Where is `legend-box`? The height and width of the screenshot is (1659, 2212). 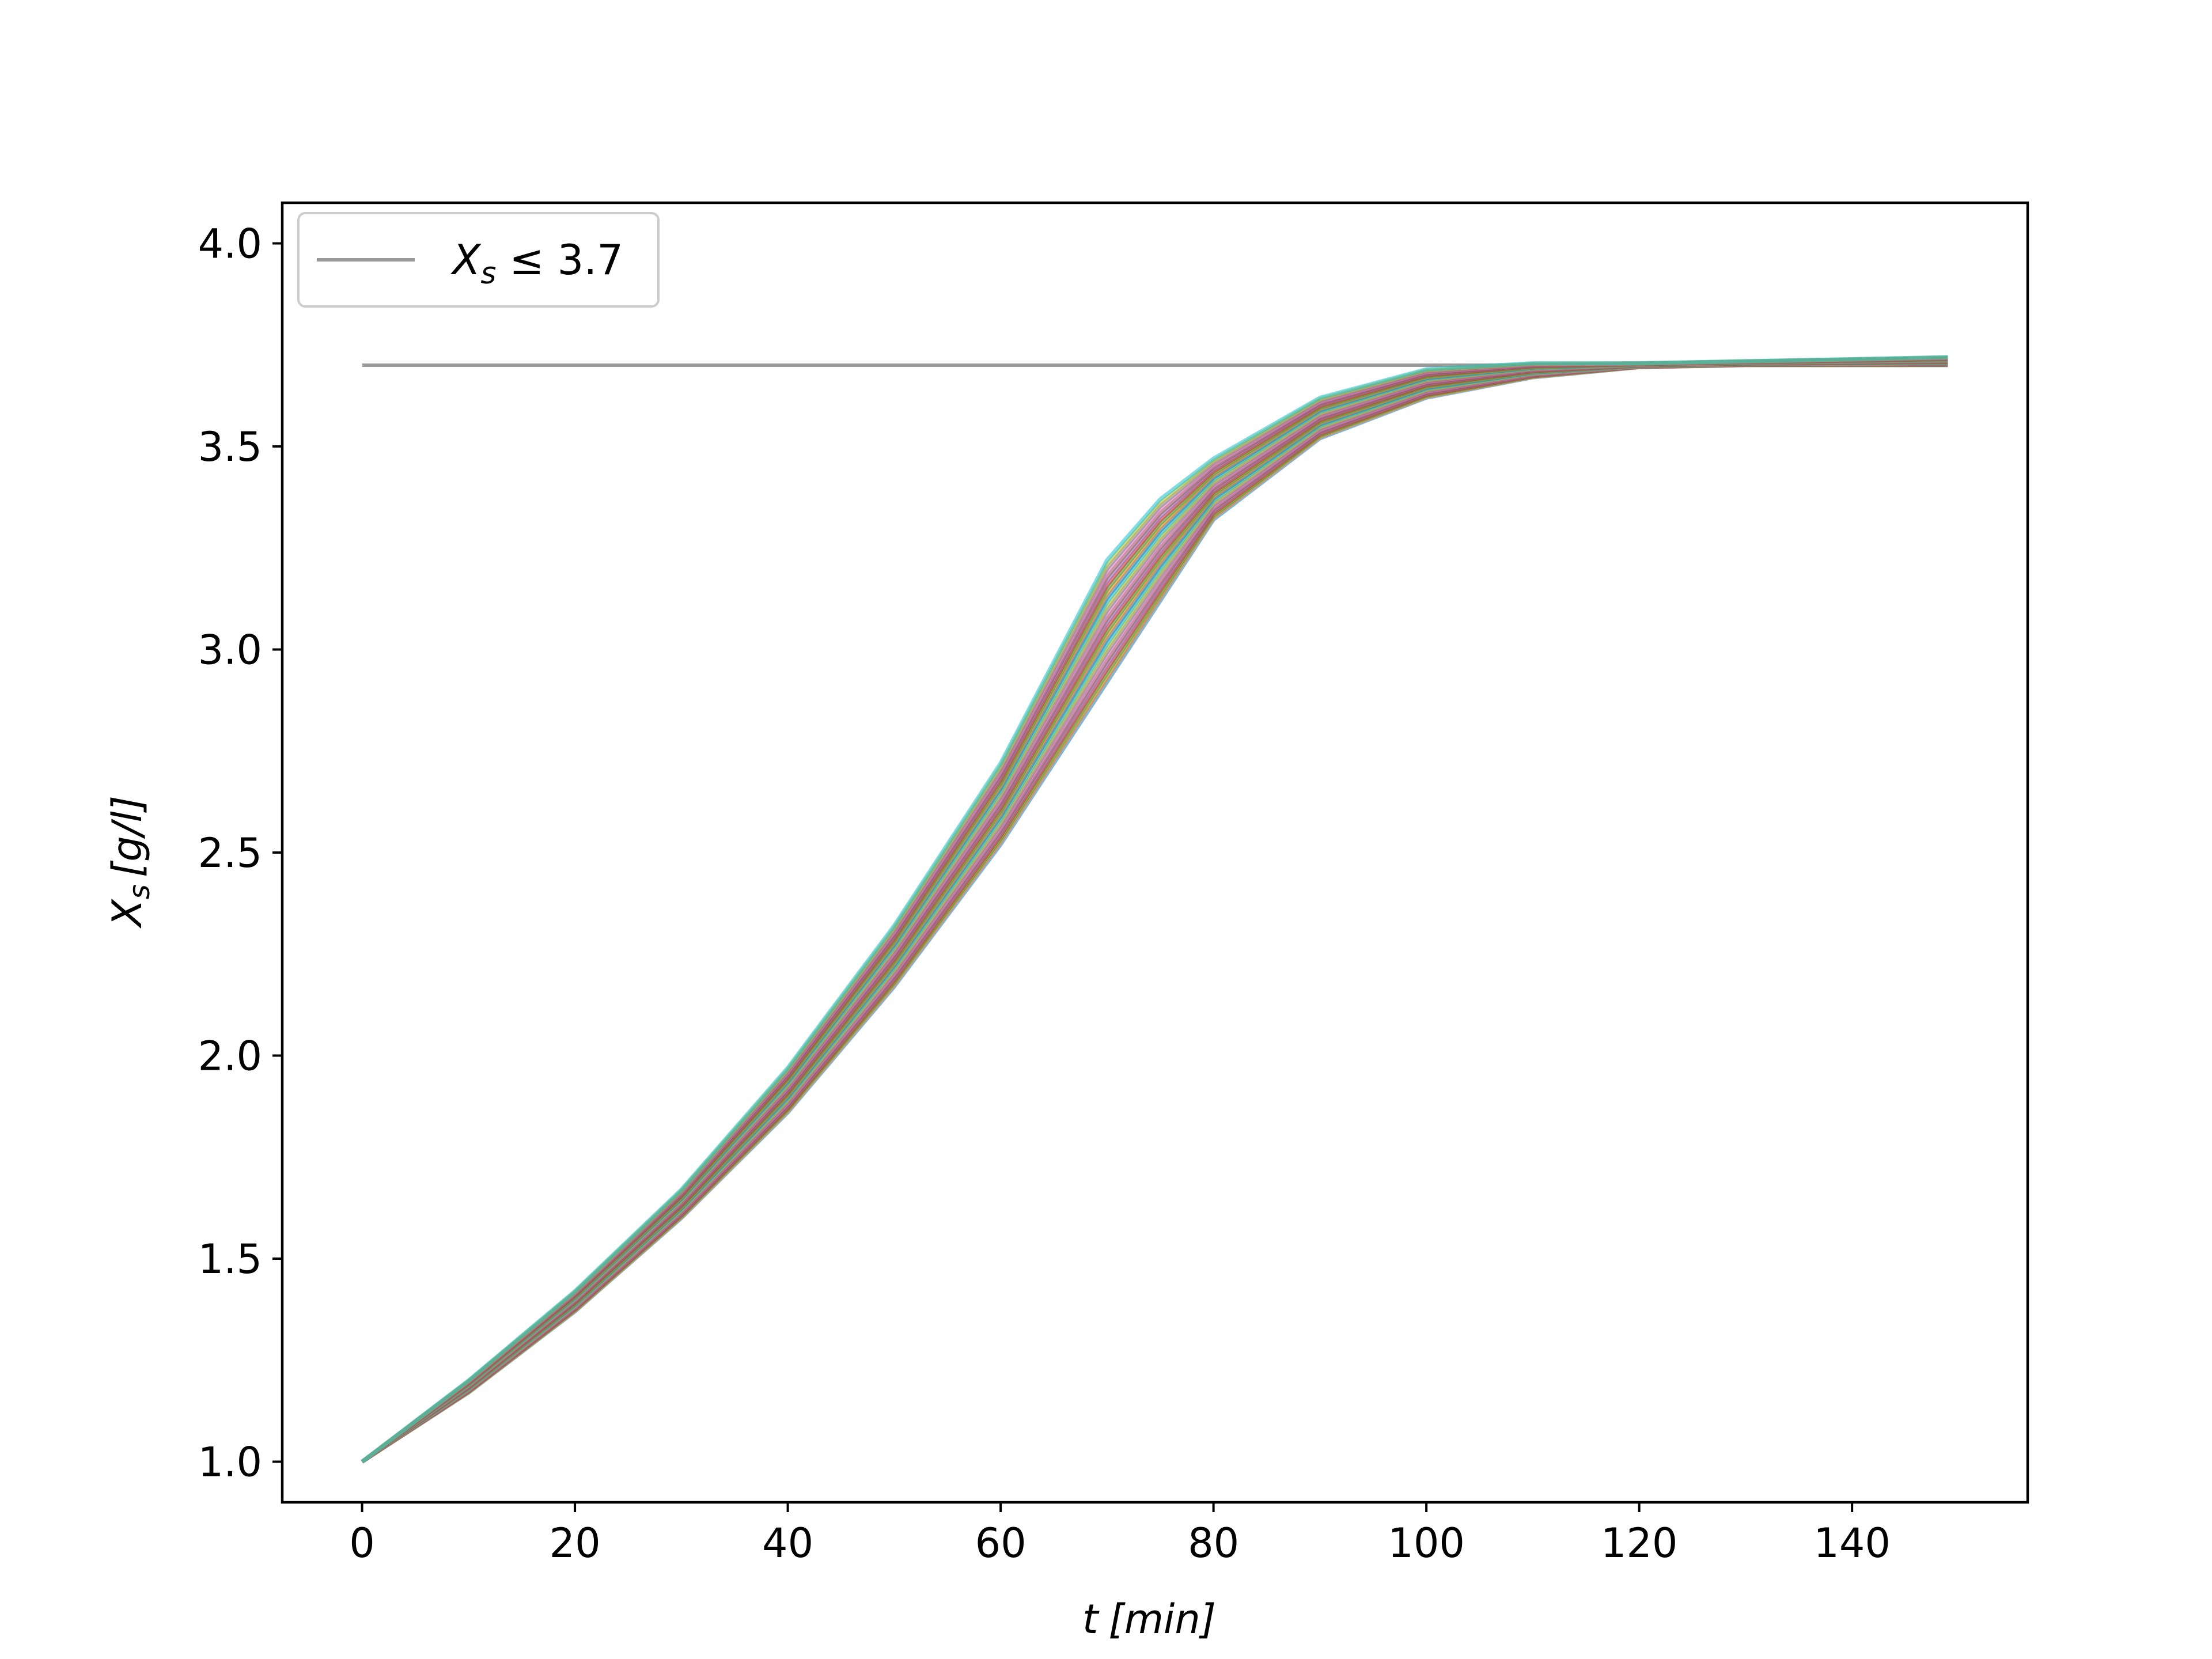
legend-box is located at coordinates (478, 260).